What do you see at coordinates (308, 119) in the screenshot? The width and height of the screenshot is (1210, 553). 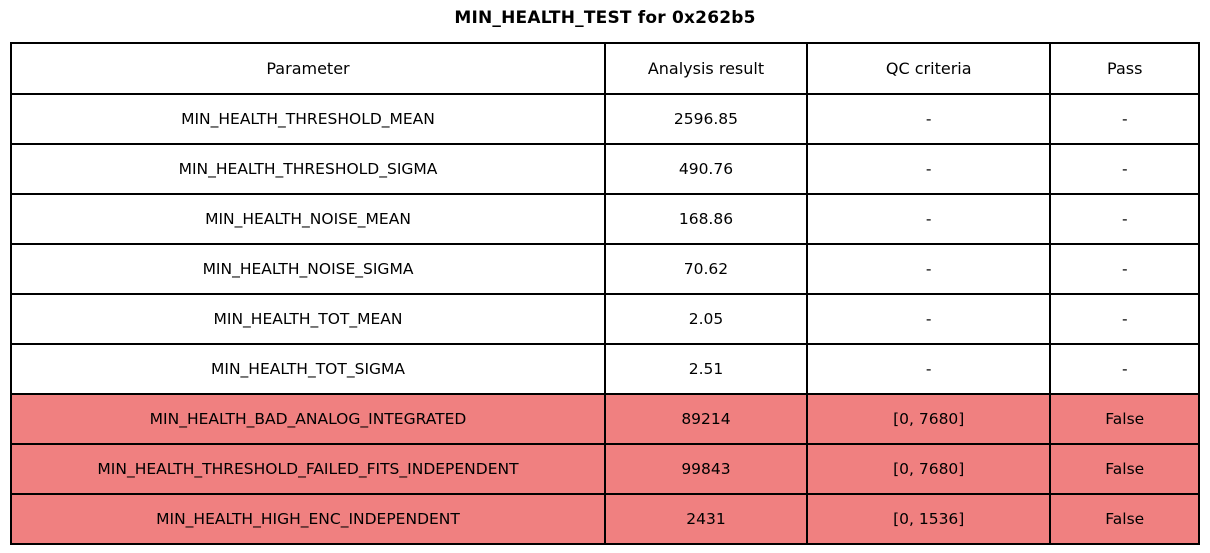 I see `cell-parameter: MIN_HEALTH_THRESHOLD_MEAN` at bounding box center [308, 119].